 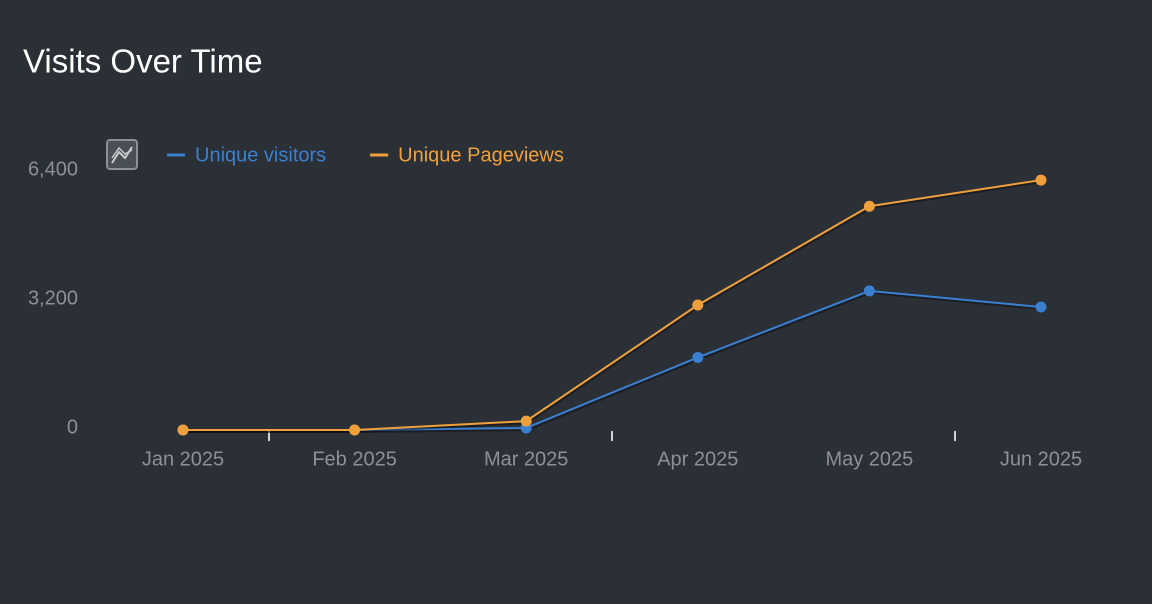 I want to click on y-tick-label: 3,200, so click(x=53, y=298).